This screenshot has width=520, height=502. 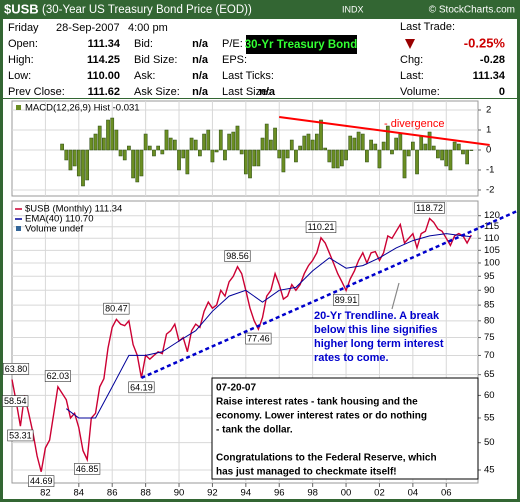 What do you see at coordinates (420, 92) in the screenshot?
I see `quote-label: Volume:` at bounding box center [420, 92].